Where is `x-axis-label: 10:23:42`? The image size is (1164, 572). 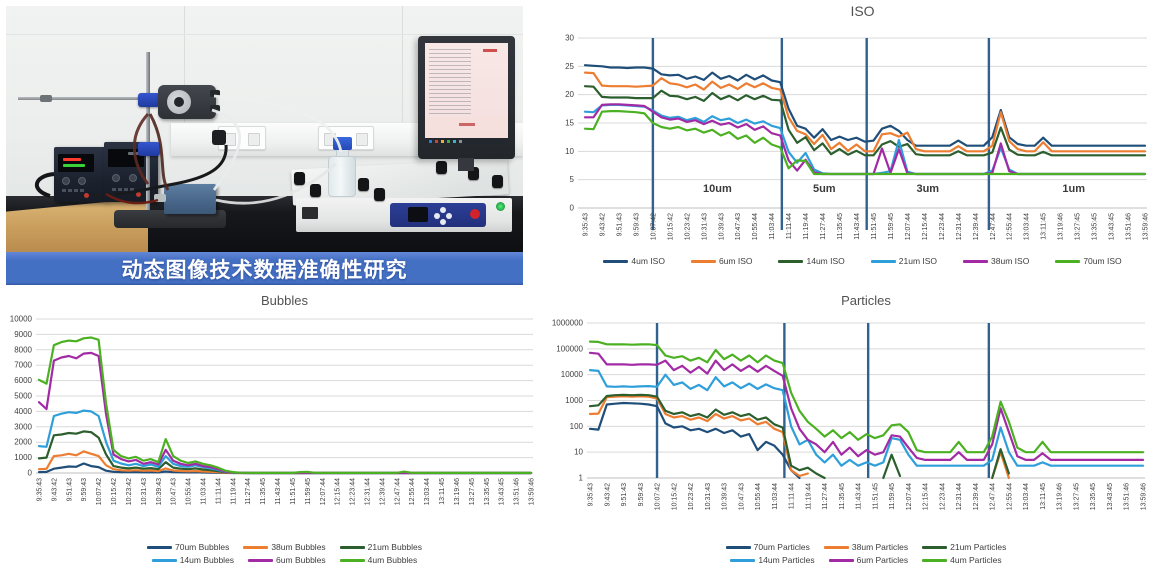 x-axis-label: 10:23:42 is located at coordinates (129, 491).